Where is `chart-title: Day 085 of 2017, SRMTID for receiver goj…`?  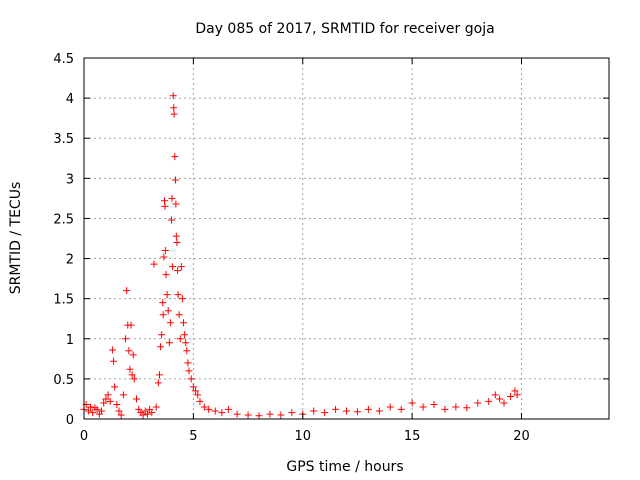
chart-title: Day 085 of 2017, SRMTID for receiver goj… is located at coordinates (344, 29).